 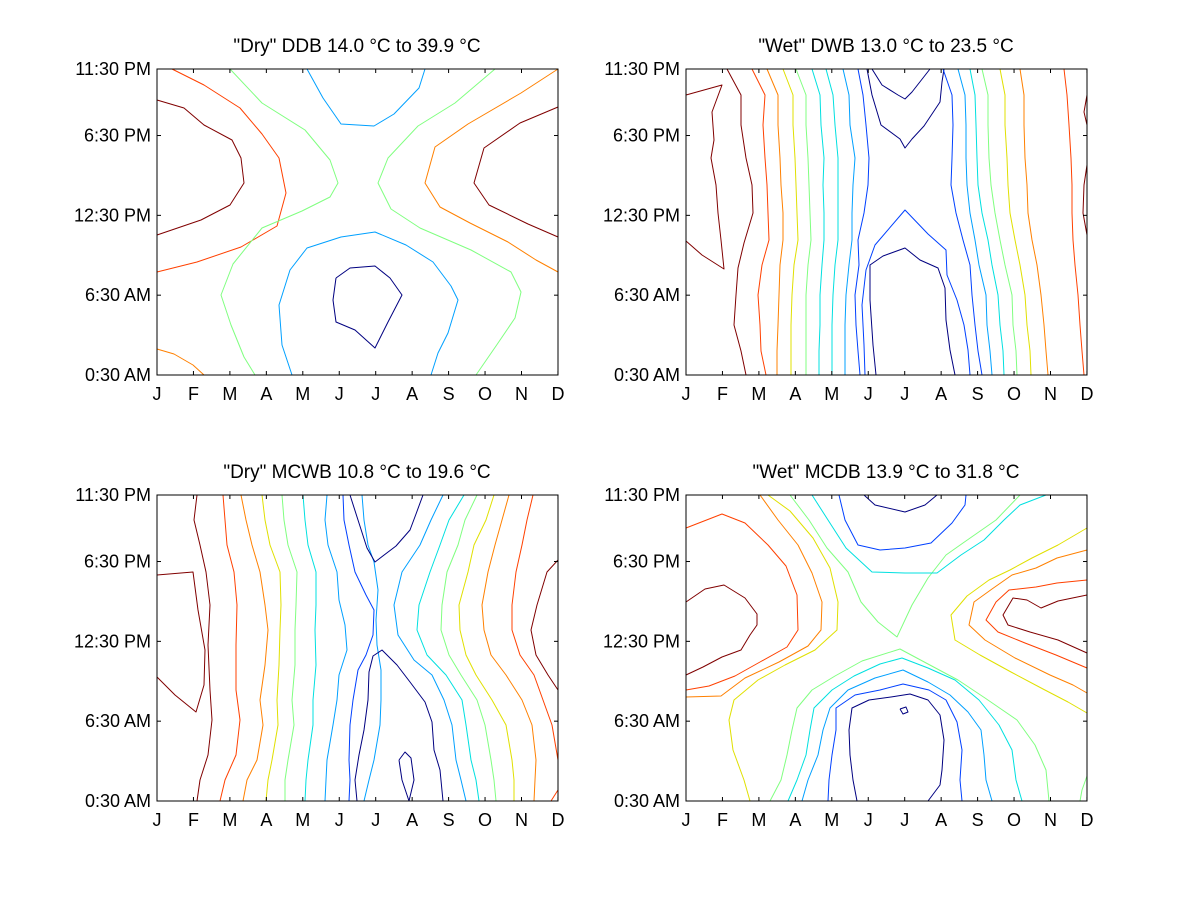 I want to click on x-tick-label: F, so click(x=193, y=820).